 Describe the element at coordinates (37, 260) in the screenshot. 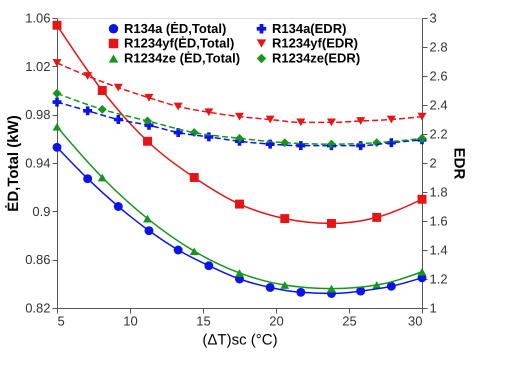

I see `y-tick-label: 0.86` at that location.